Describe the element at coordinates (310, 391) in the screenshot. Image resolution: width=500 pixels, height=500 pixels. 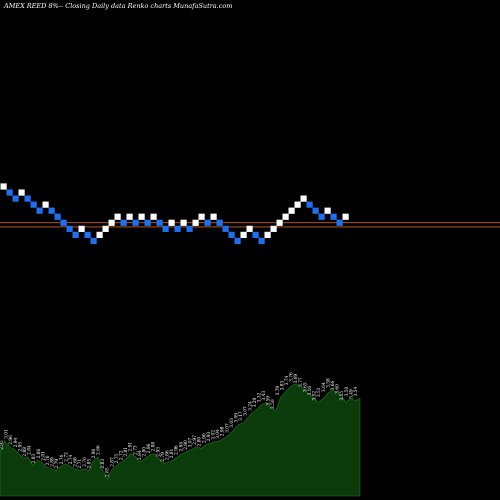
I see `volume-value-label: 3.56` at that location.